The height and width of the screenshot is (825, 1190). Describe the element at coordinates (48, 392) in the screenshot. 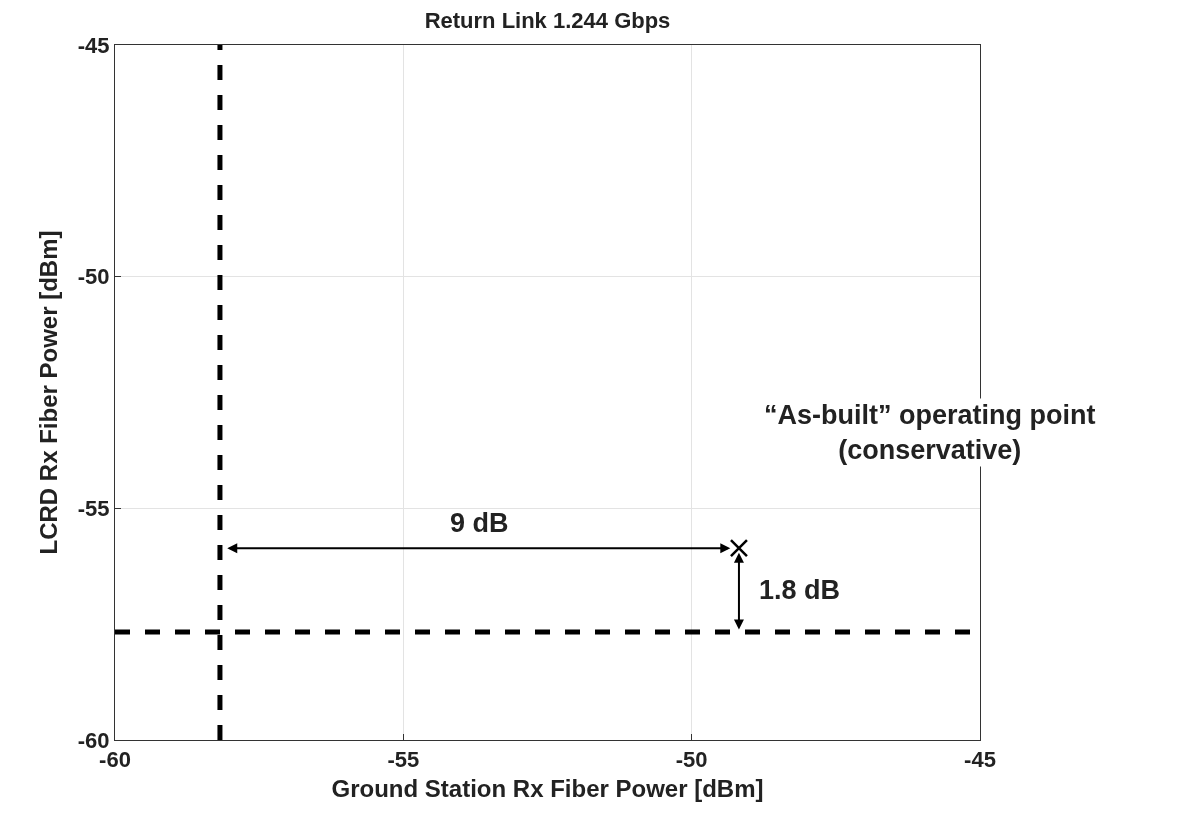

I see `y-axis-title: LCRD Rx Fiber Power [dBm]` at that location.